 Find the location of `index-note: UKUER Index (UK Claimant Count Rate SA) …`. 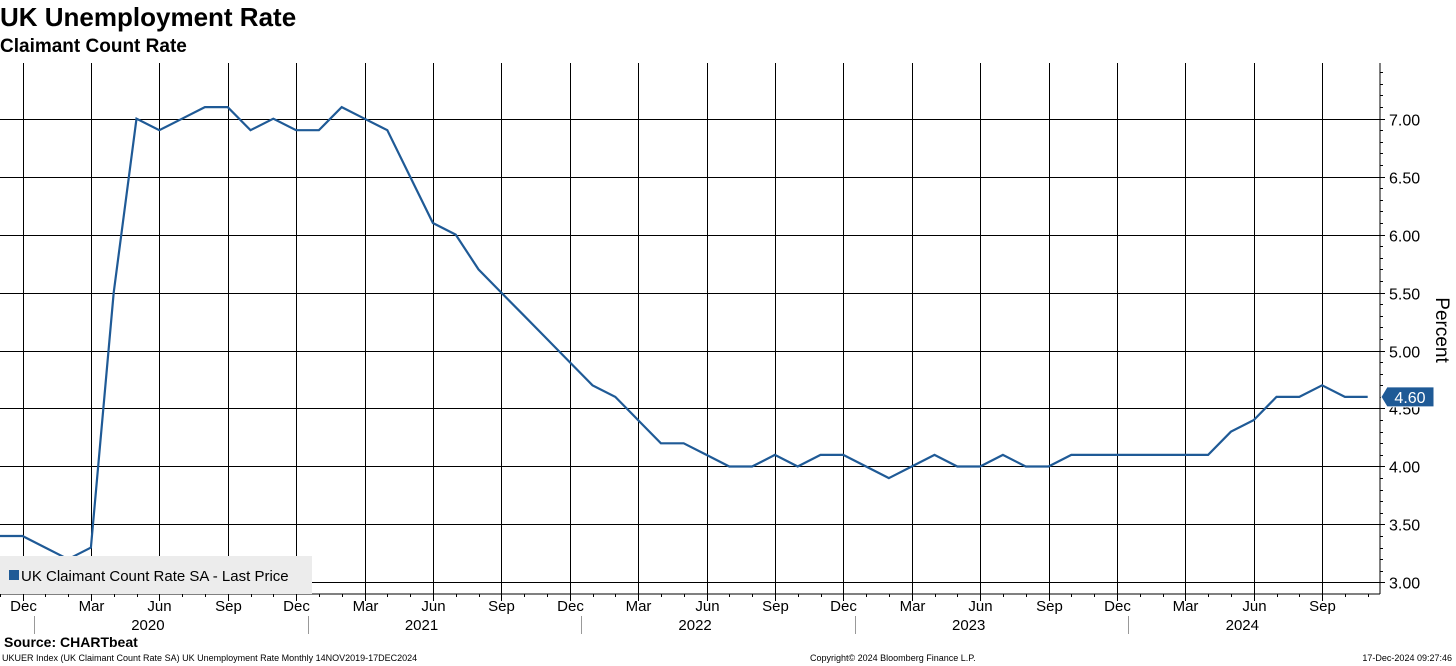

index-note: UKUER Index (UK Claimant Count Rate SA) … is located at coordinates (210, 658).